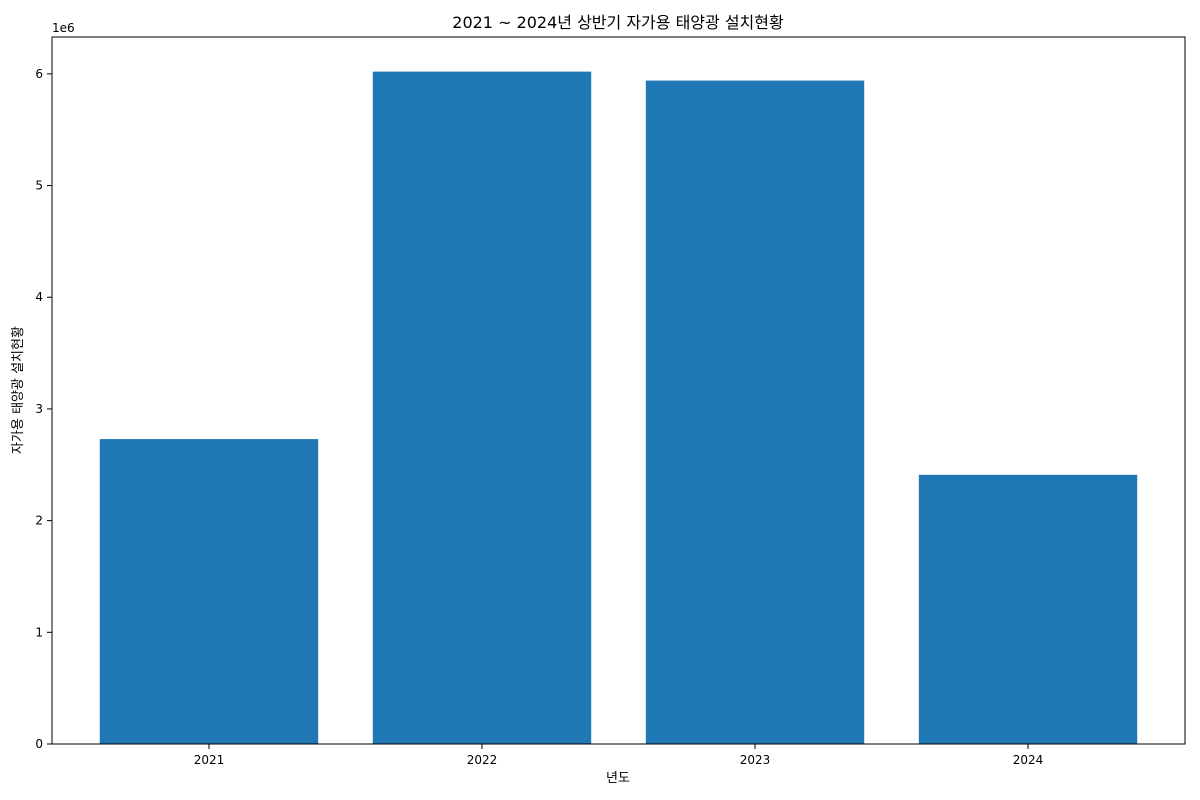 This screenshot has height=800, width=1200. Describe the element at coordinates (482, 760) in the screenshot. I see `x-tick-label-2022: 2022` at that location.